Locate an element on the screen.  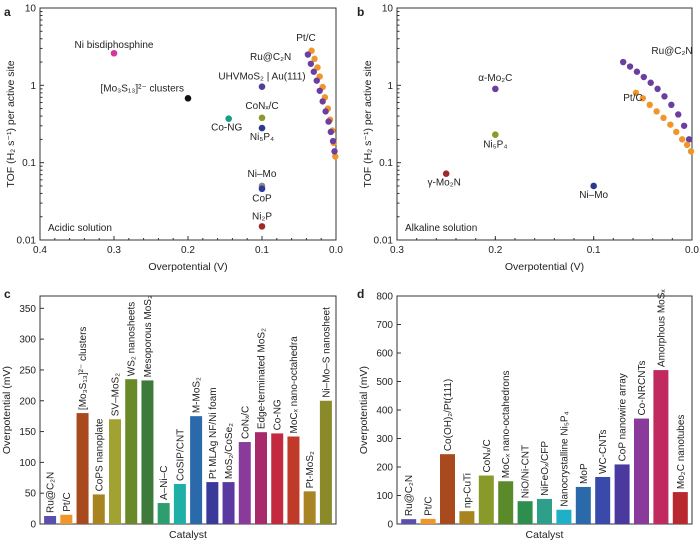
bar-category-label: Amorphous MoSₓ is located at coordinates (661, 328).